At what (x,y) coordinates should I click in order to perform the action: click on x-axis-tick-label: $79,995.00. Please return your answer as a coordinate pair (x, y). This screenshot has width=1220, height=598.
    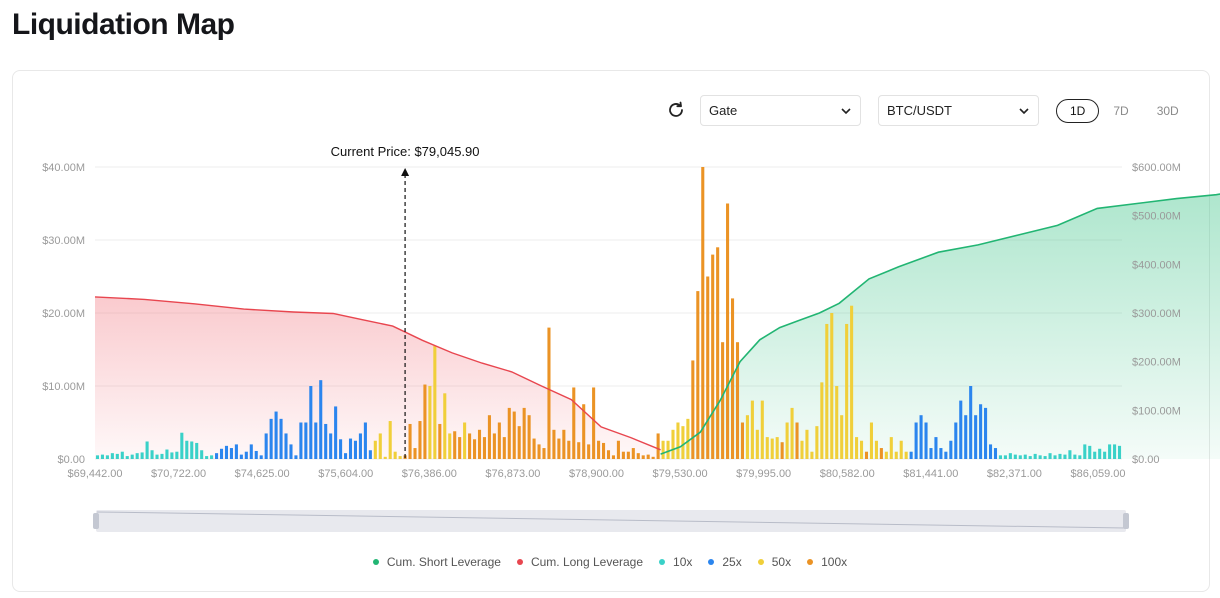
    Looking at the image, I should click on (763, 474).